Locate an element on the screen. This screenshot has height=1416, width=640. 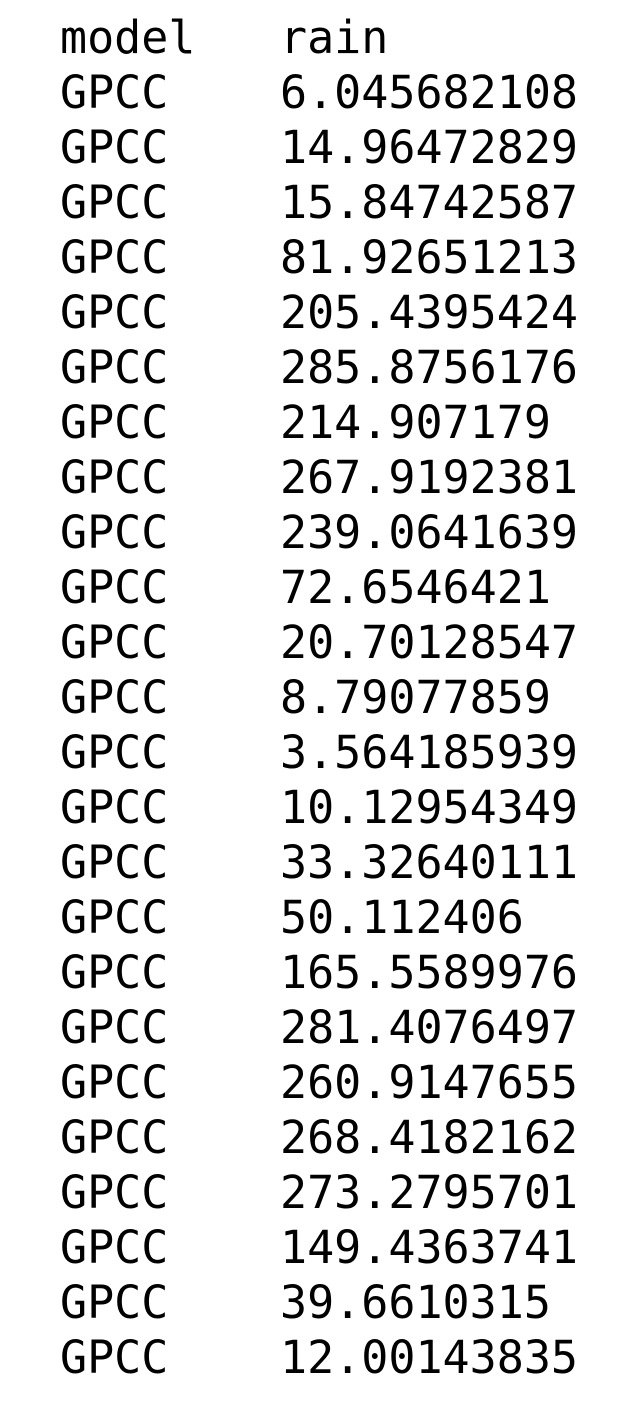
table-row: GPCC 12.00143835 is located at coordinates (335, 1357).